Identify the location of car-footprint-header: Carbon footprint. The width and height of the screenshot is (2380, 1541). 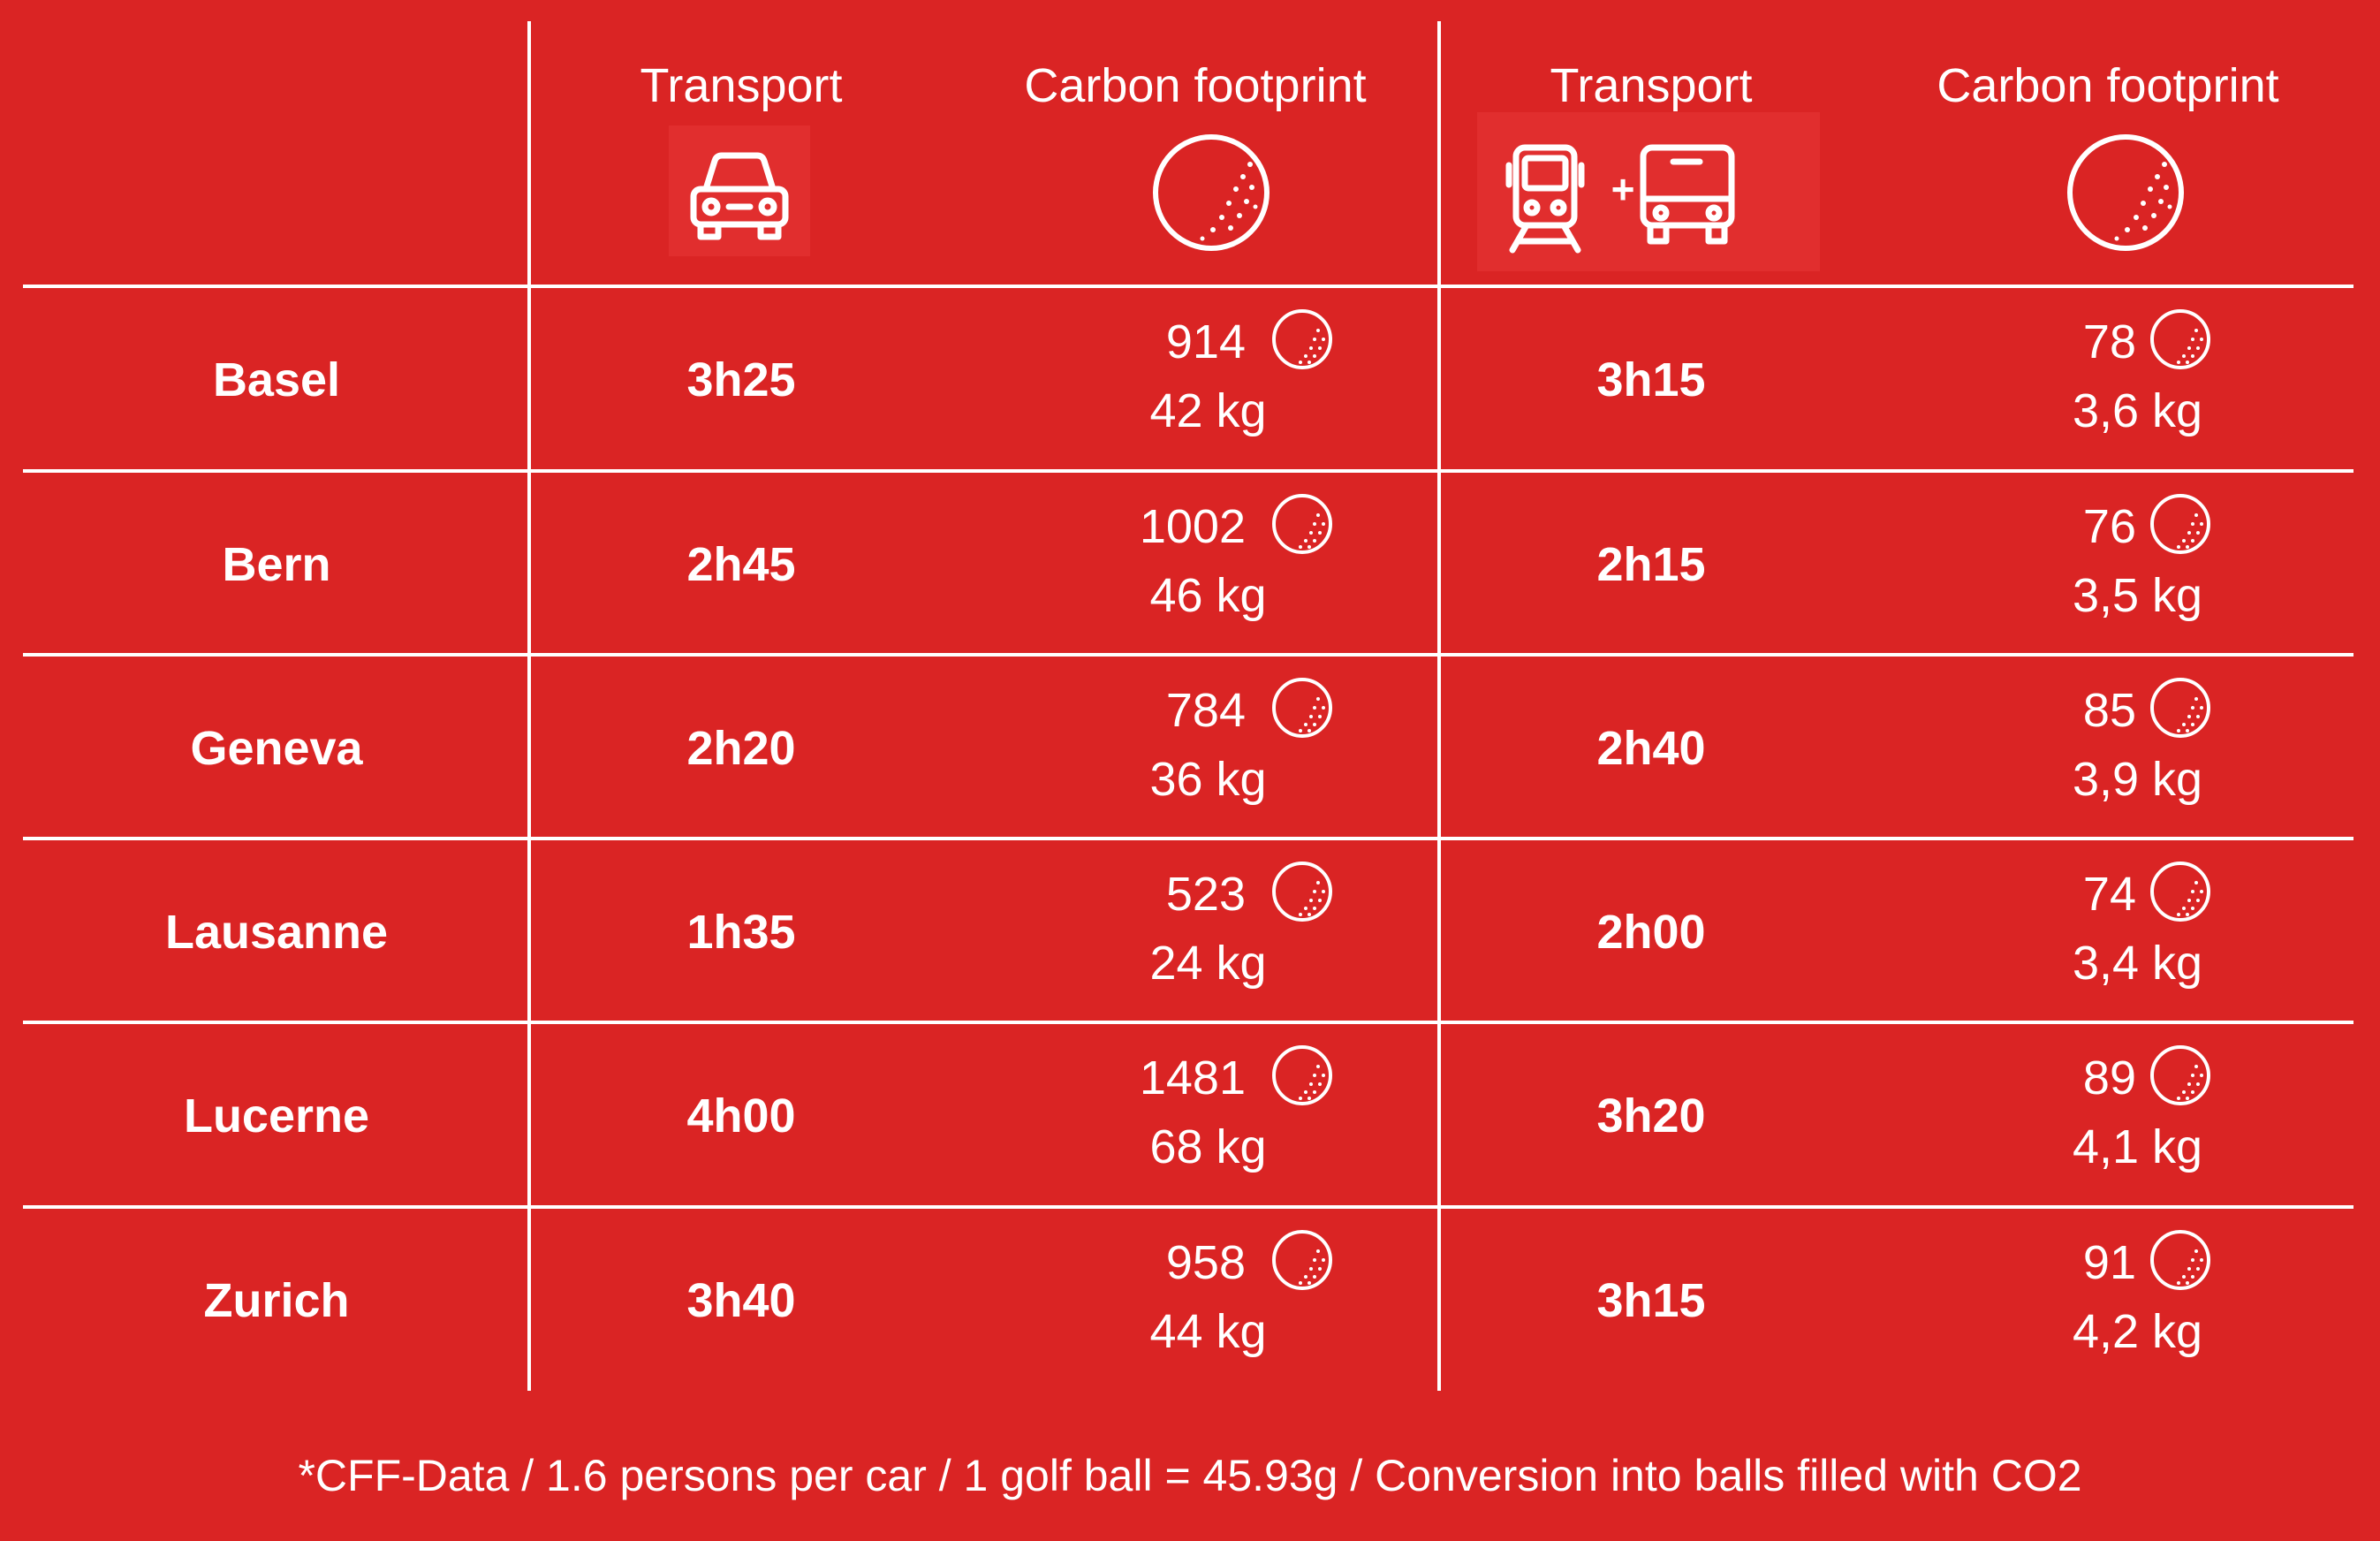
(1195, 85).